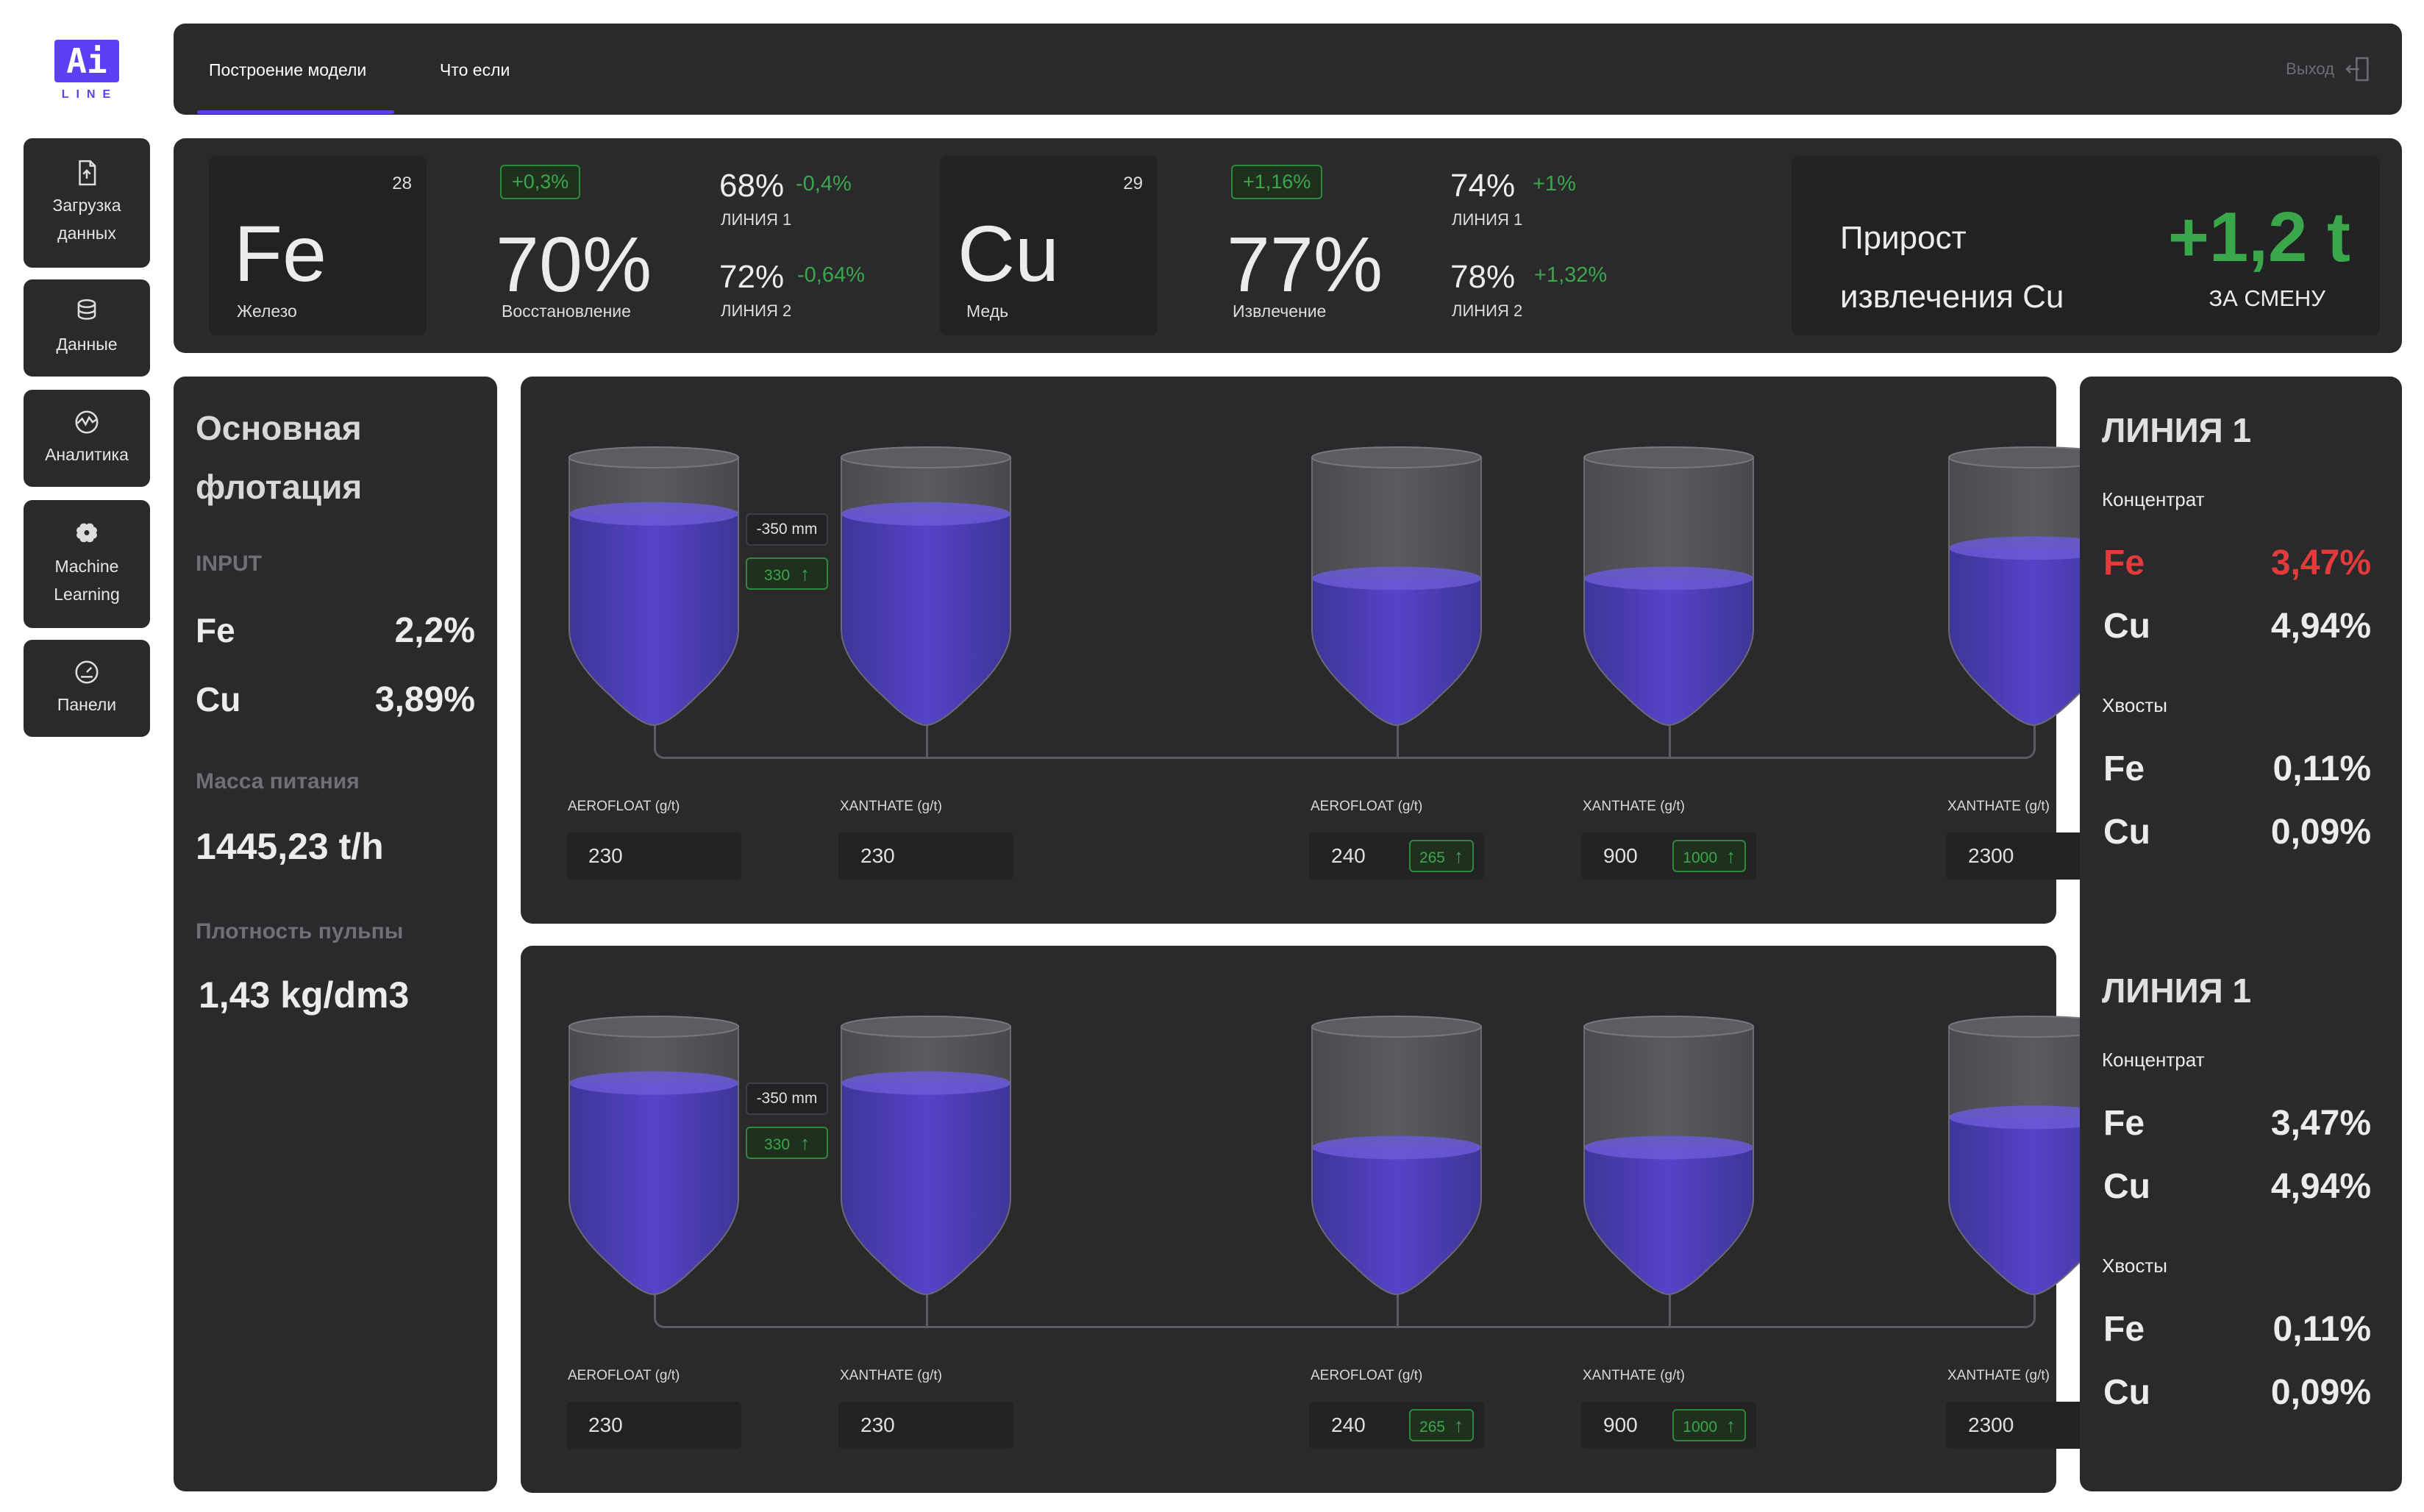 Image resolution: width=2424 pixels, height=1512 pixels. Describe the element at coordinates (2153, 499) in the screenshot. I see `concentrate-label: Концентрат` at that location.